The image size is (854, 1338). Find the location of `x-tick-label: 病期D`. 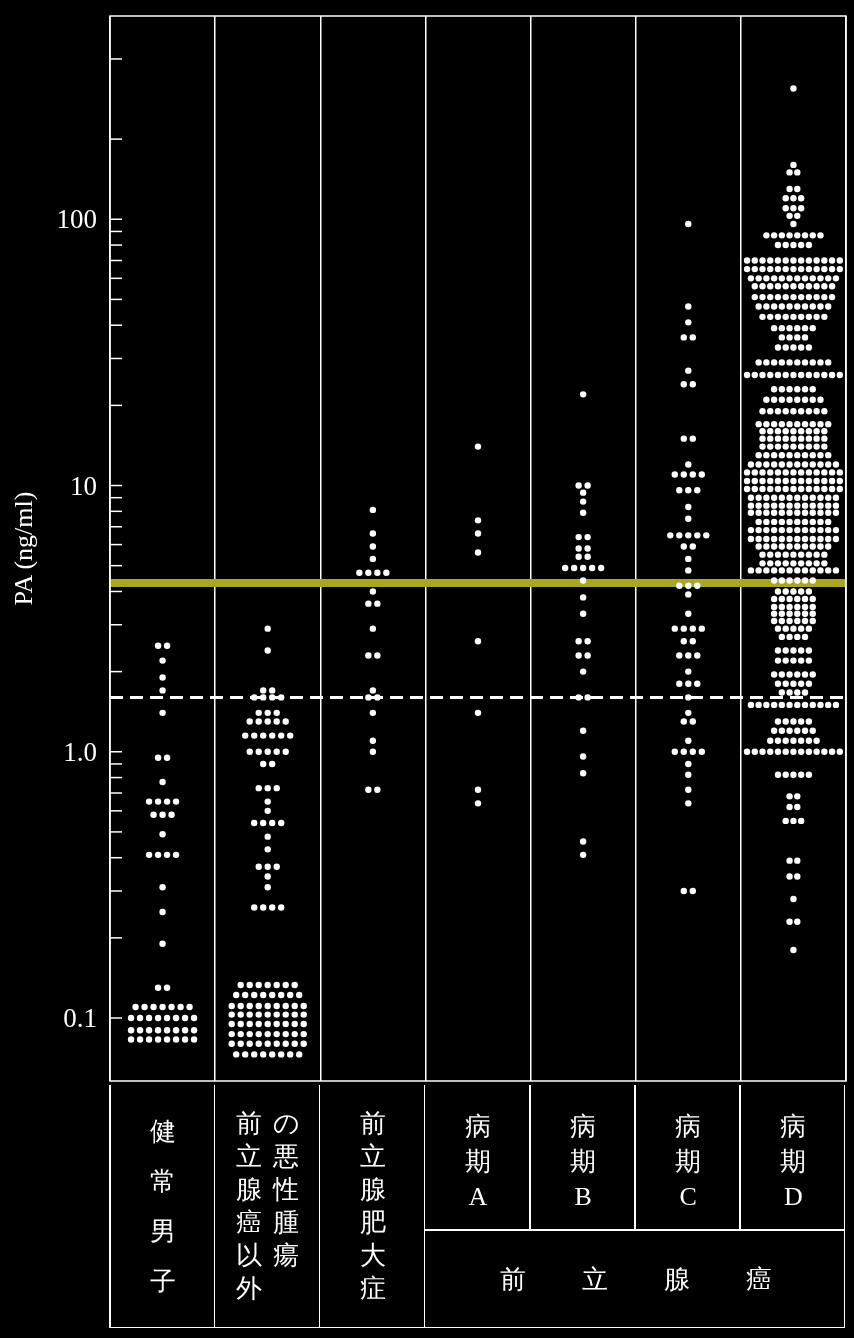

x-tick-label: 病期D is located at coordinates (793, 1162).